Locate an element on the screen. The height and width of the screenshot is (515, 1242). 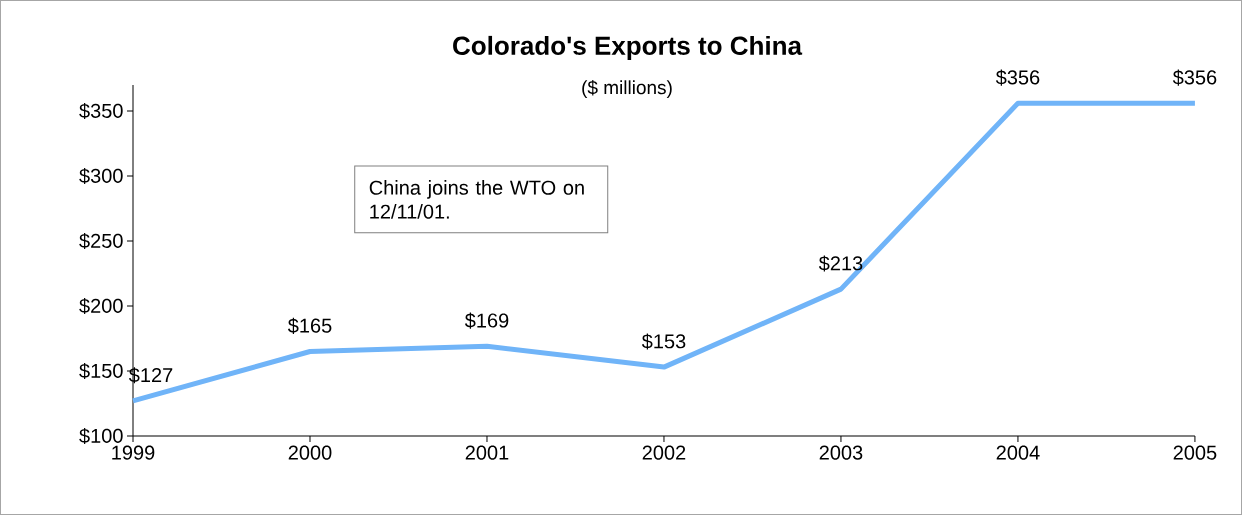
y-tick-label: $300 is located at coordinates (101, 176).